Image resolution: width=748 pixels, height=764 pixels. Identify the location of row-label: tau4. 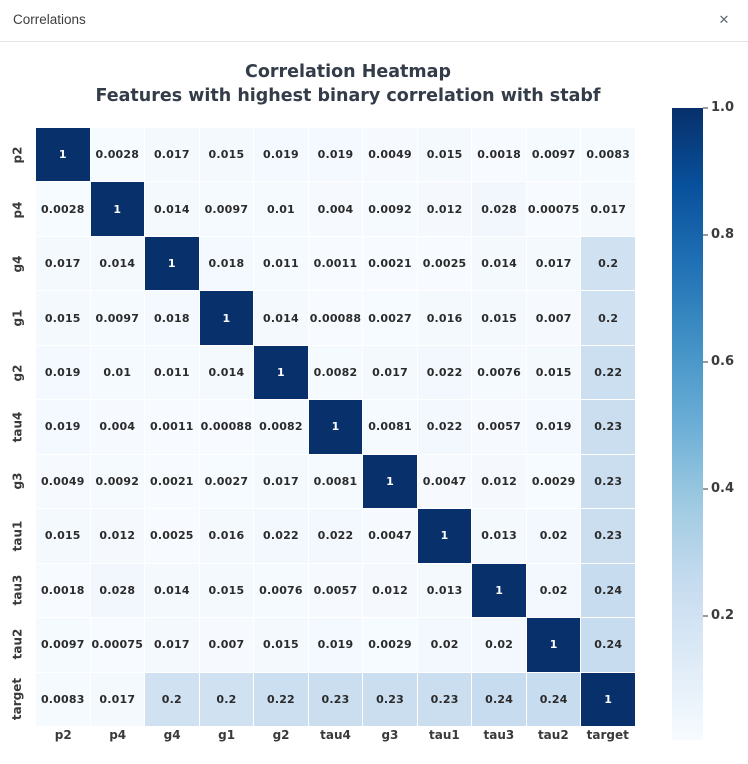
(16, 427).